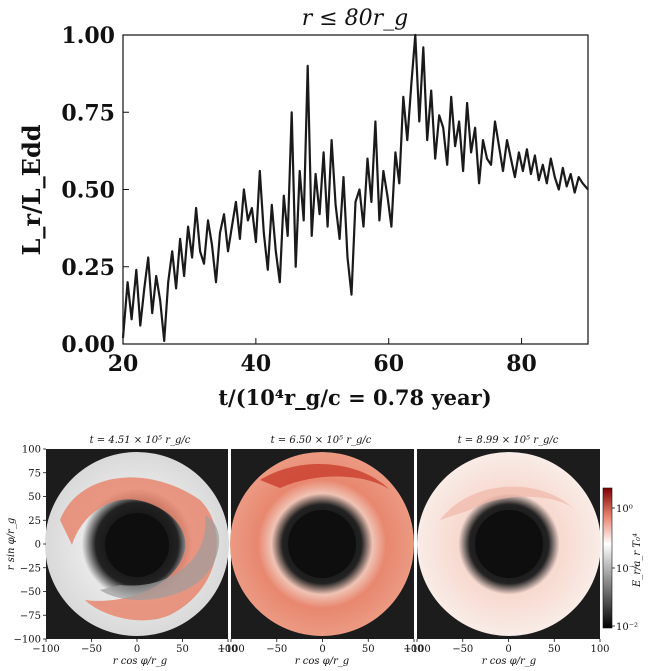  Describe the element at coordinates (322, 661) in the screenshot. I see `panel-2-xlabel: r cos φ/r_g` at that location.